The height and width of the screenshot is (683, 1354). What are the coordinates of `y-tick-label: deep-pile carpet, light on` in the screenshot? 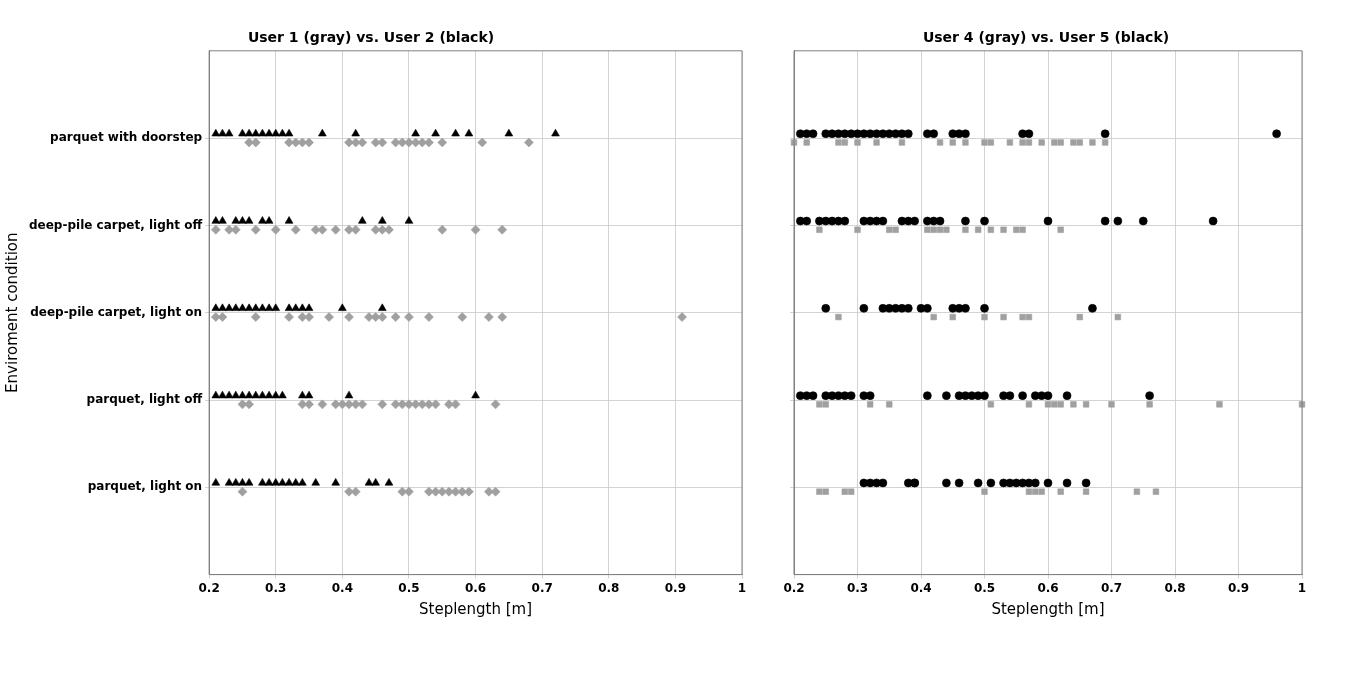 It's located at (116, 311).